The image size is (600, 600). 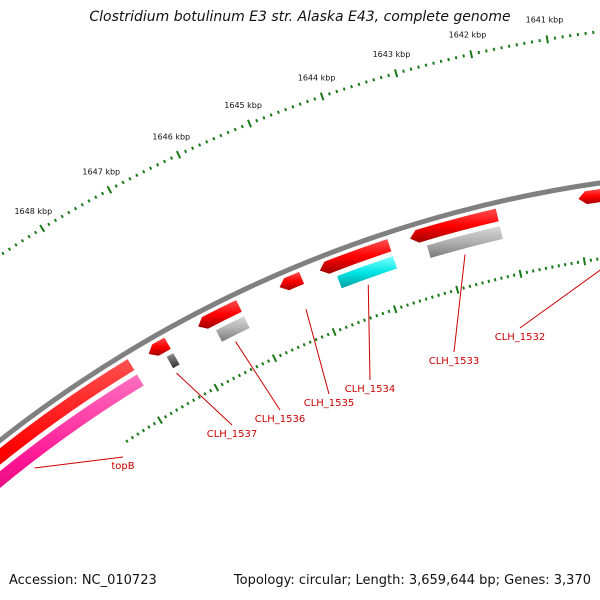 I want to click on gene-label: CLH_1532, so click(x=520, y=337).